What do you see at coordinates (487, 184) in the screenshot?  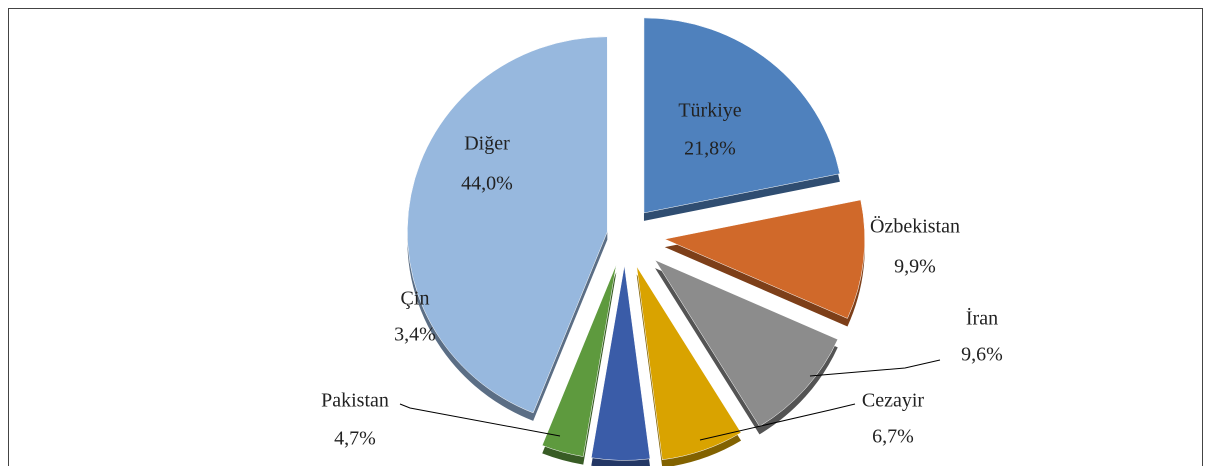 I see `slice-value: 44,0%` at bounding box center [487, 184].